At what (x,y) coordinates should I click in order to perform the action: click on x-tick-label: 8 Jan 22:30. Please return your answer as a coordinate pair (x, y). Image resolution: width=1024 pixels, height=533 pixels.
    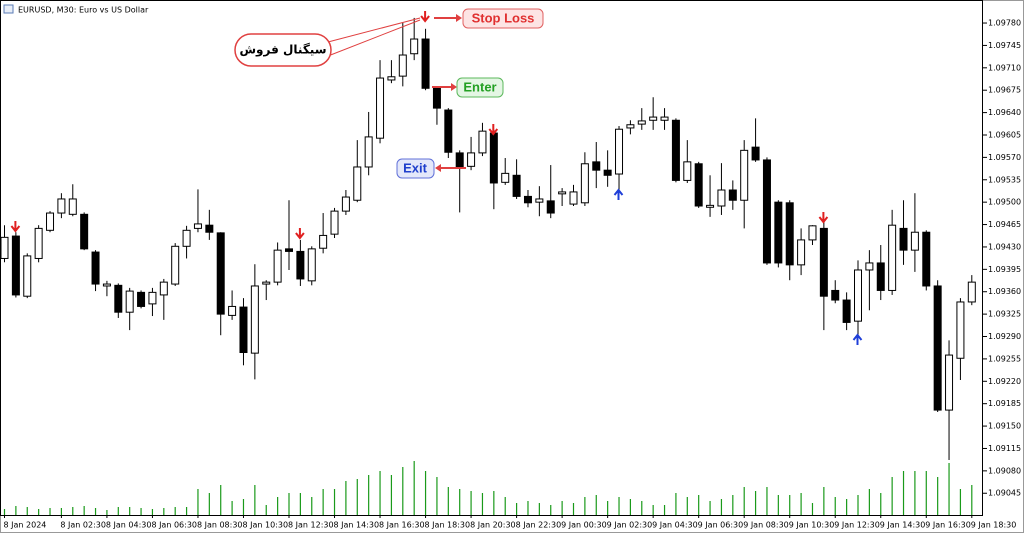
    Looking at the image, I should click on (539, 525).